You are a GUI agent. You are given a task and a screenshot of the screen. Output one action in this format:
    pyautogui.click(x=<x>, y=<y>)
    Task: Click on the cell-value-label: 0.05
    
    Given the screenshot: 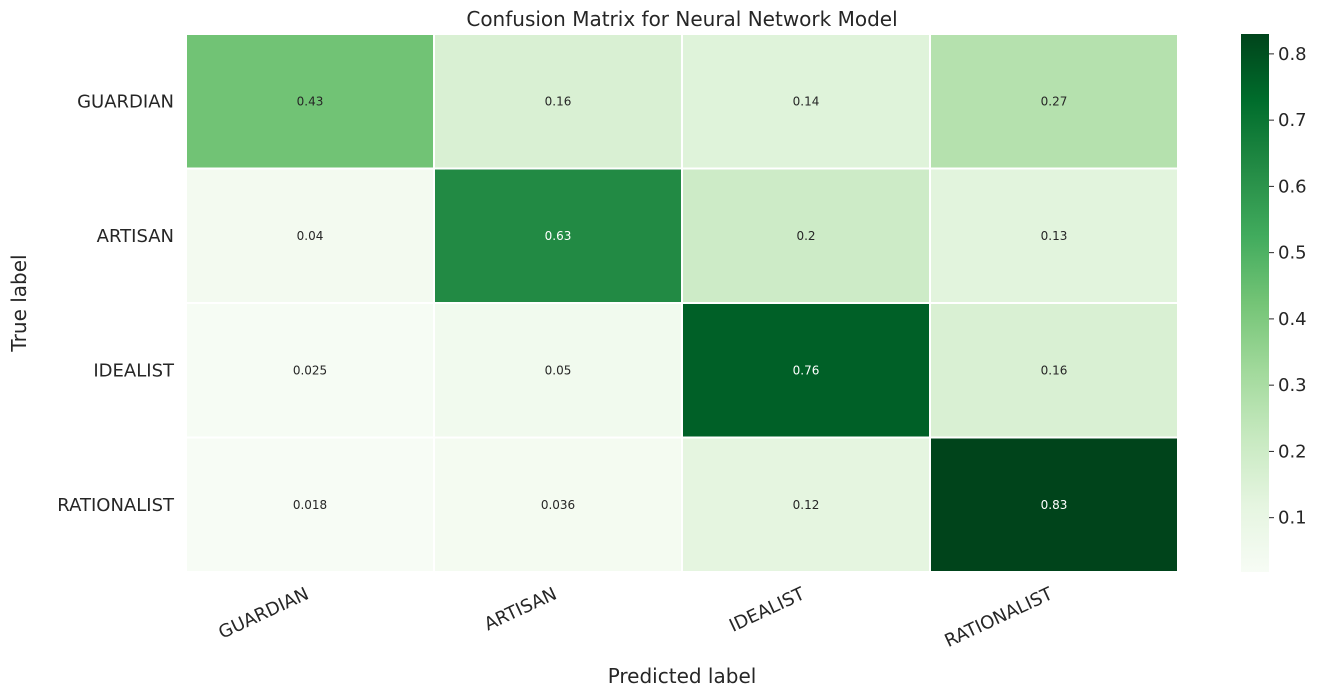 What is the action you would take?
    pyautogui.click(x=558, y=370)
    